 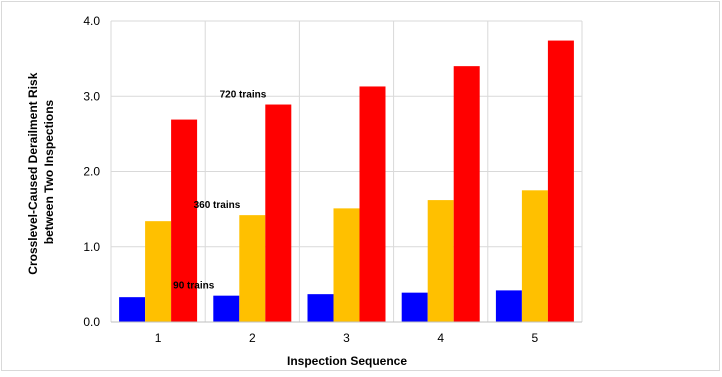 I want to click on x-tick-label: 4, so click(x=440, y=338).